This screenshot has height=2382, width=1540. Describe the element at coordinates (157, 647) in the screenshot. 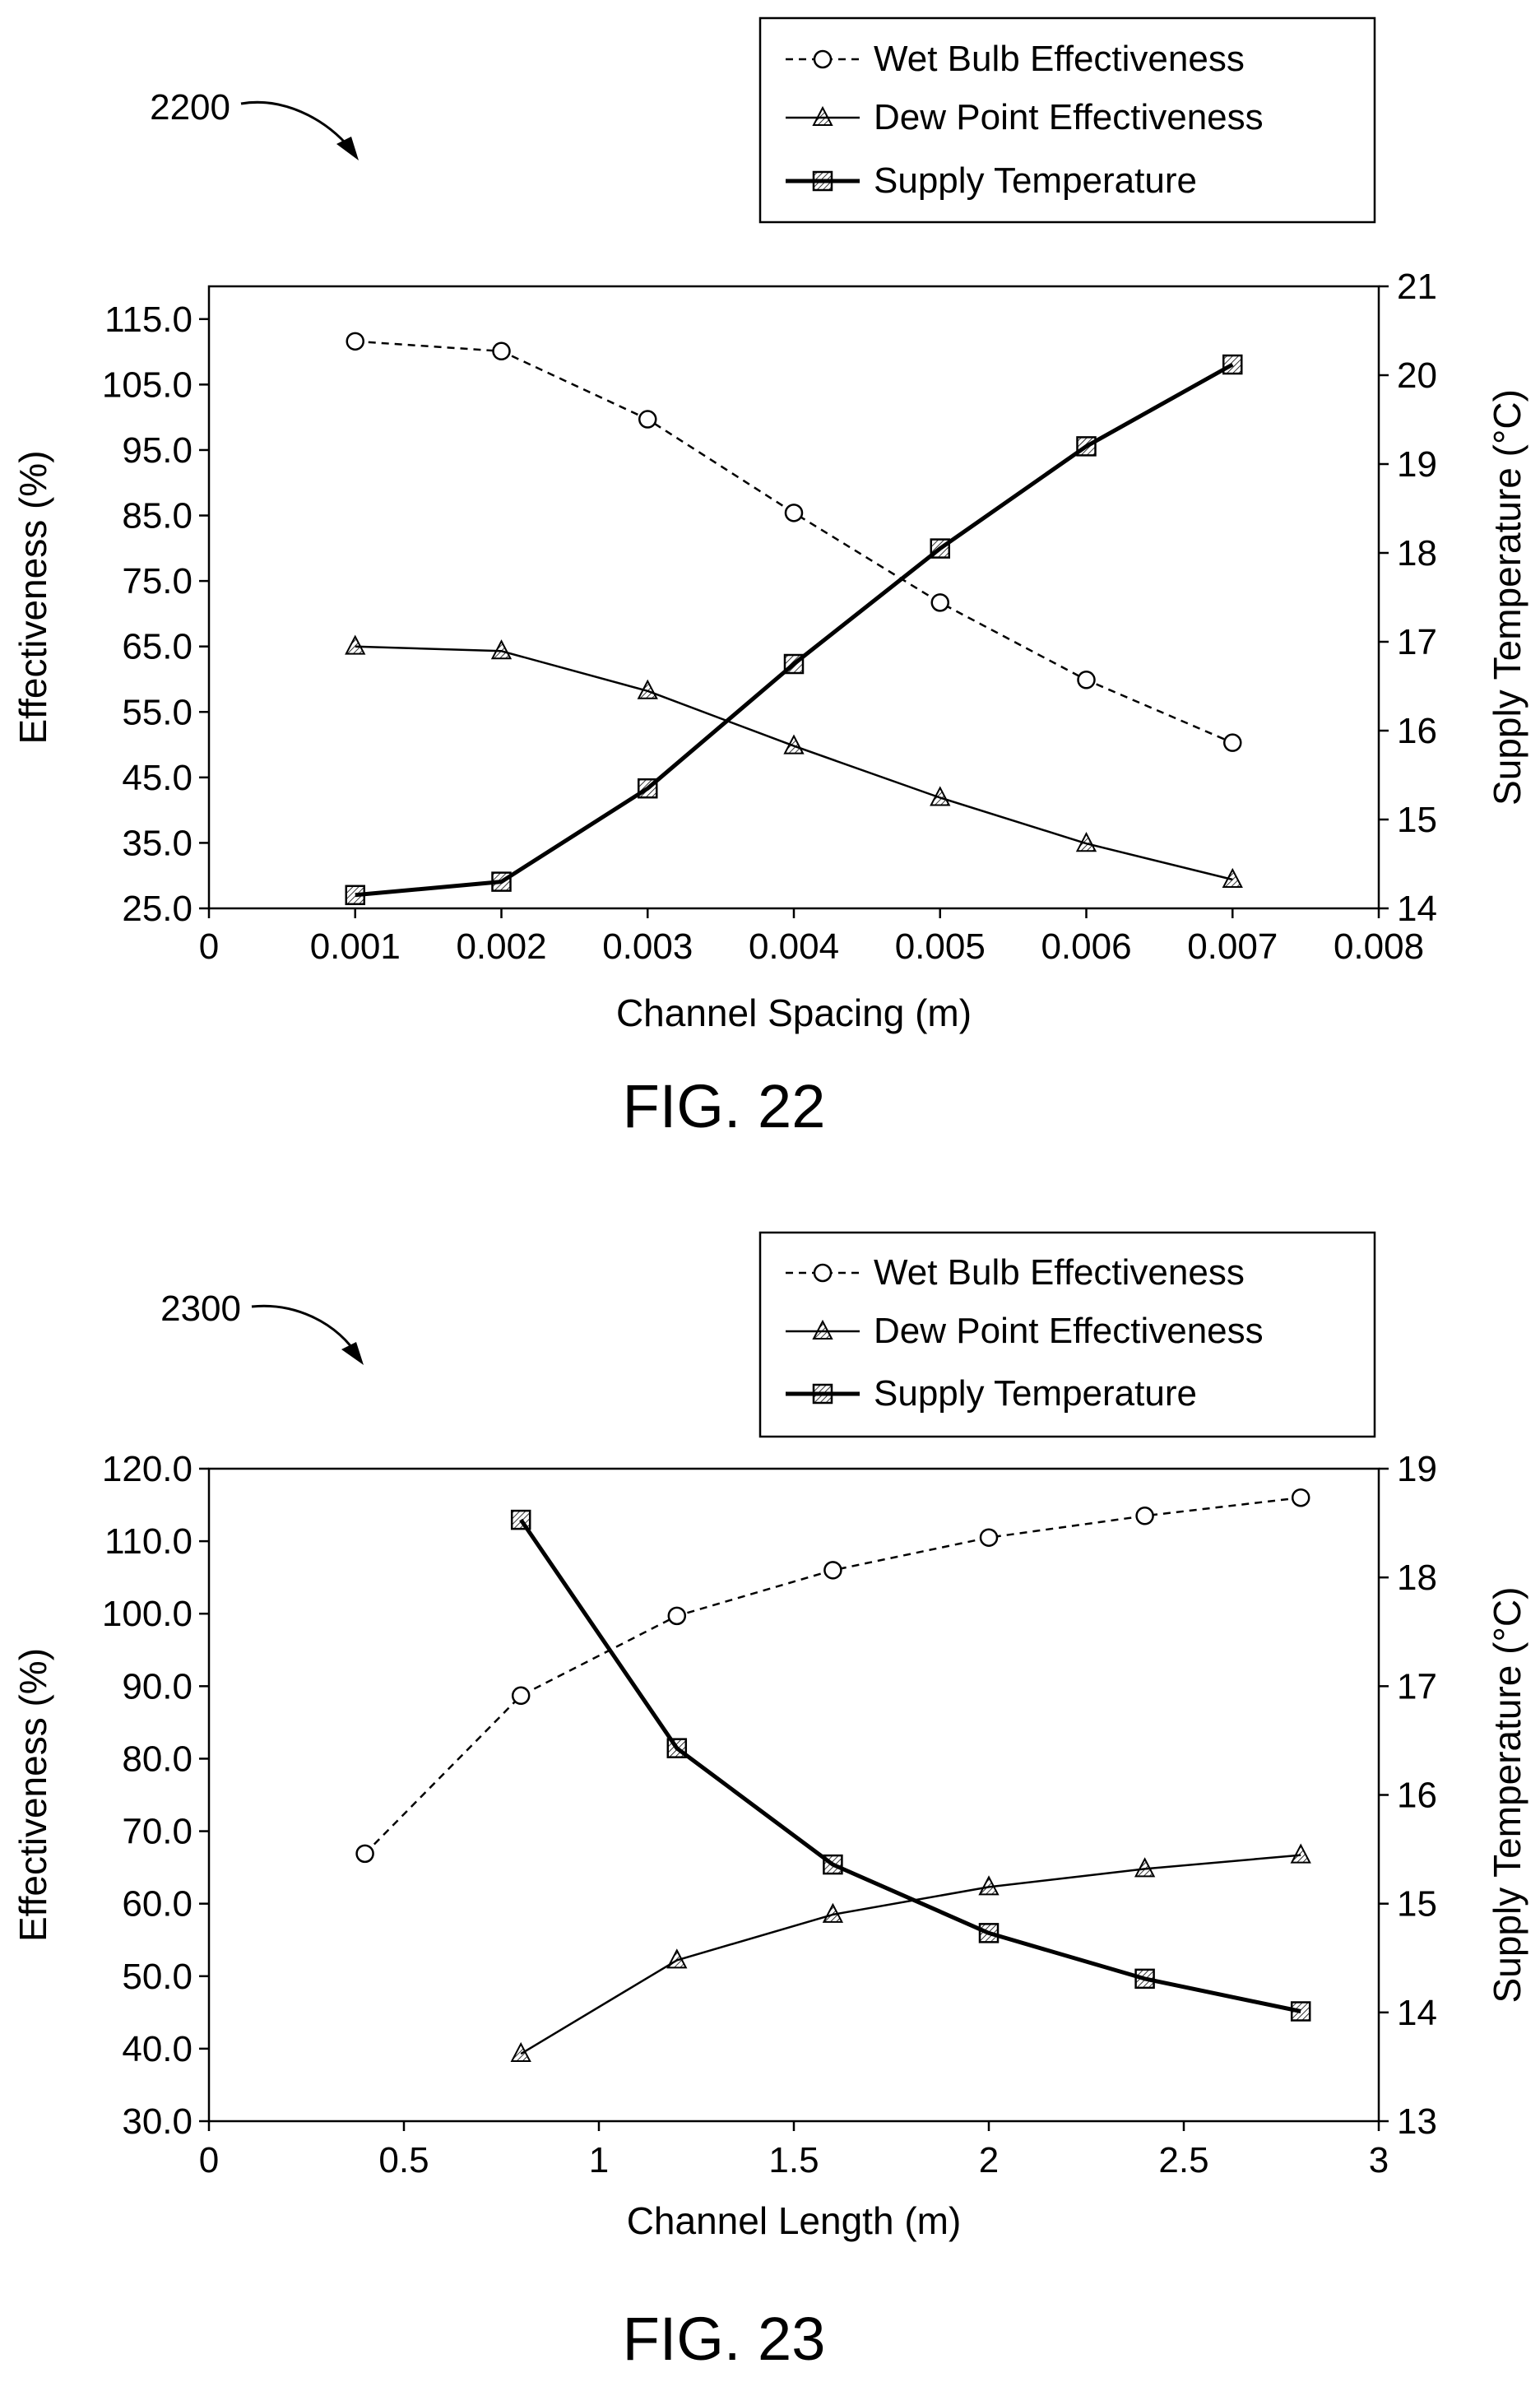

I see `y-tick-label: 65.0` at that location.